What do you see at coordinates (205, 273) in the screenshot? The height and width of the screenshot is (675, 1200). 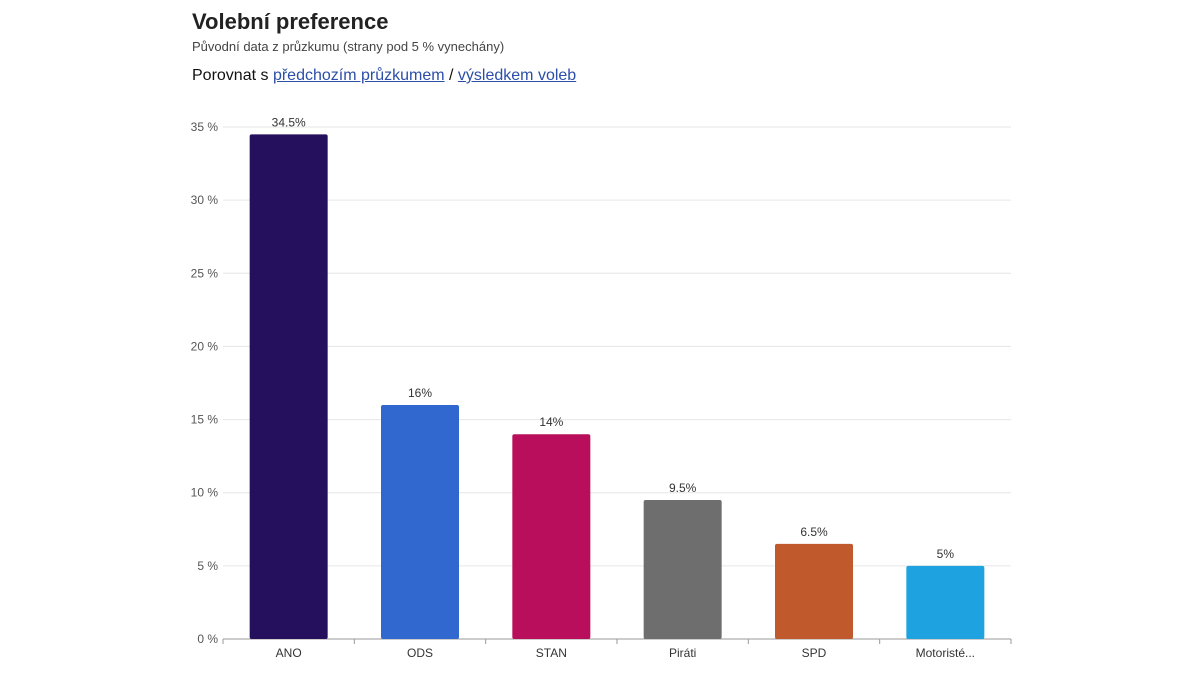 I see `y-tick-label: 25 %` at bounding box center [205, 273].